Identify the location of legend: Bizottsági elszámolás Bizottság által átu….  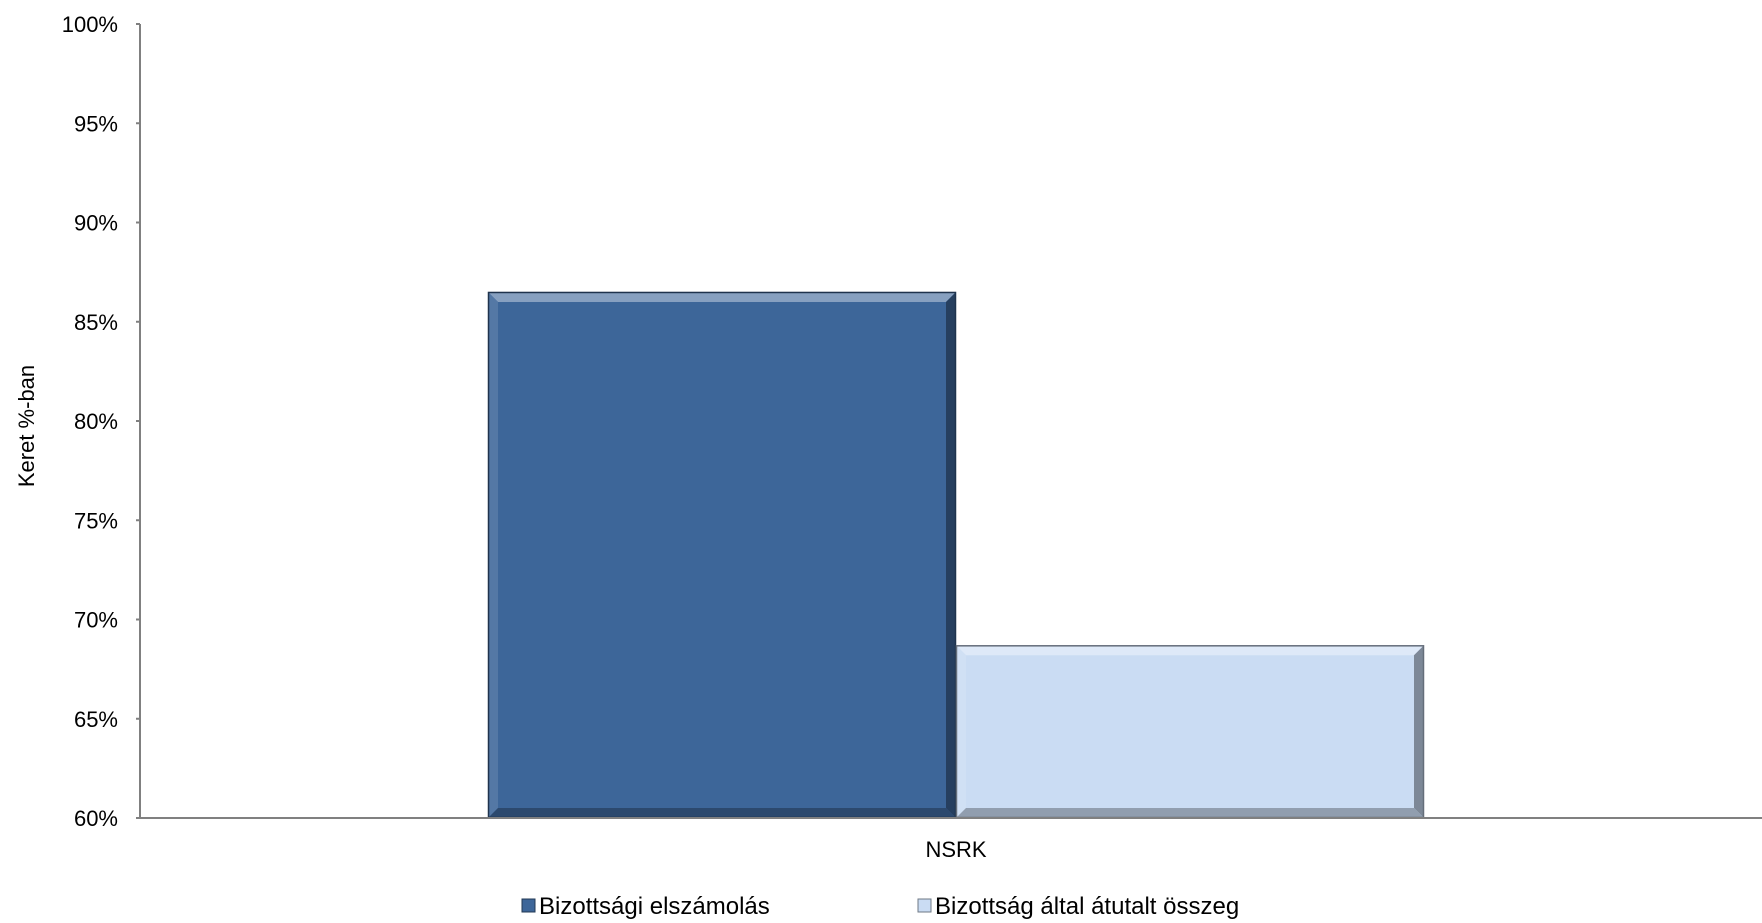
(880, 906).